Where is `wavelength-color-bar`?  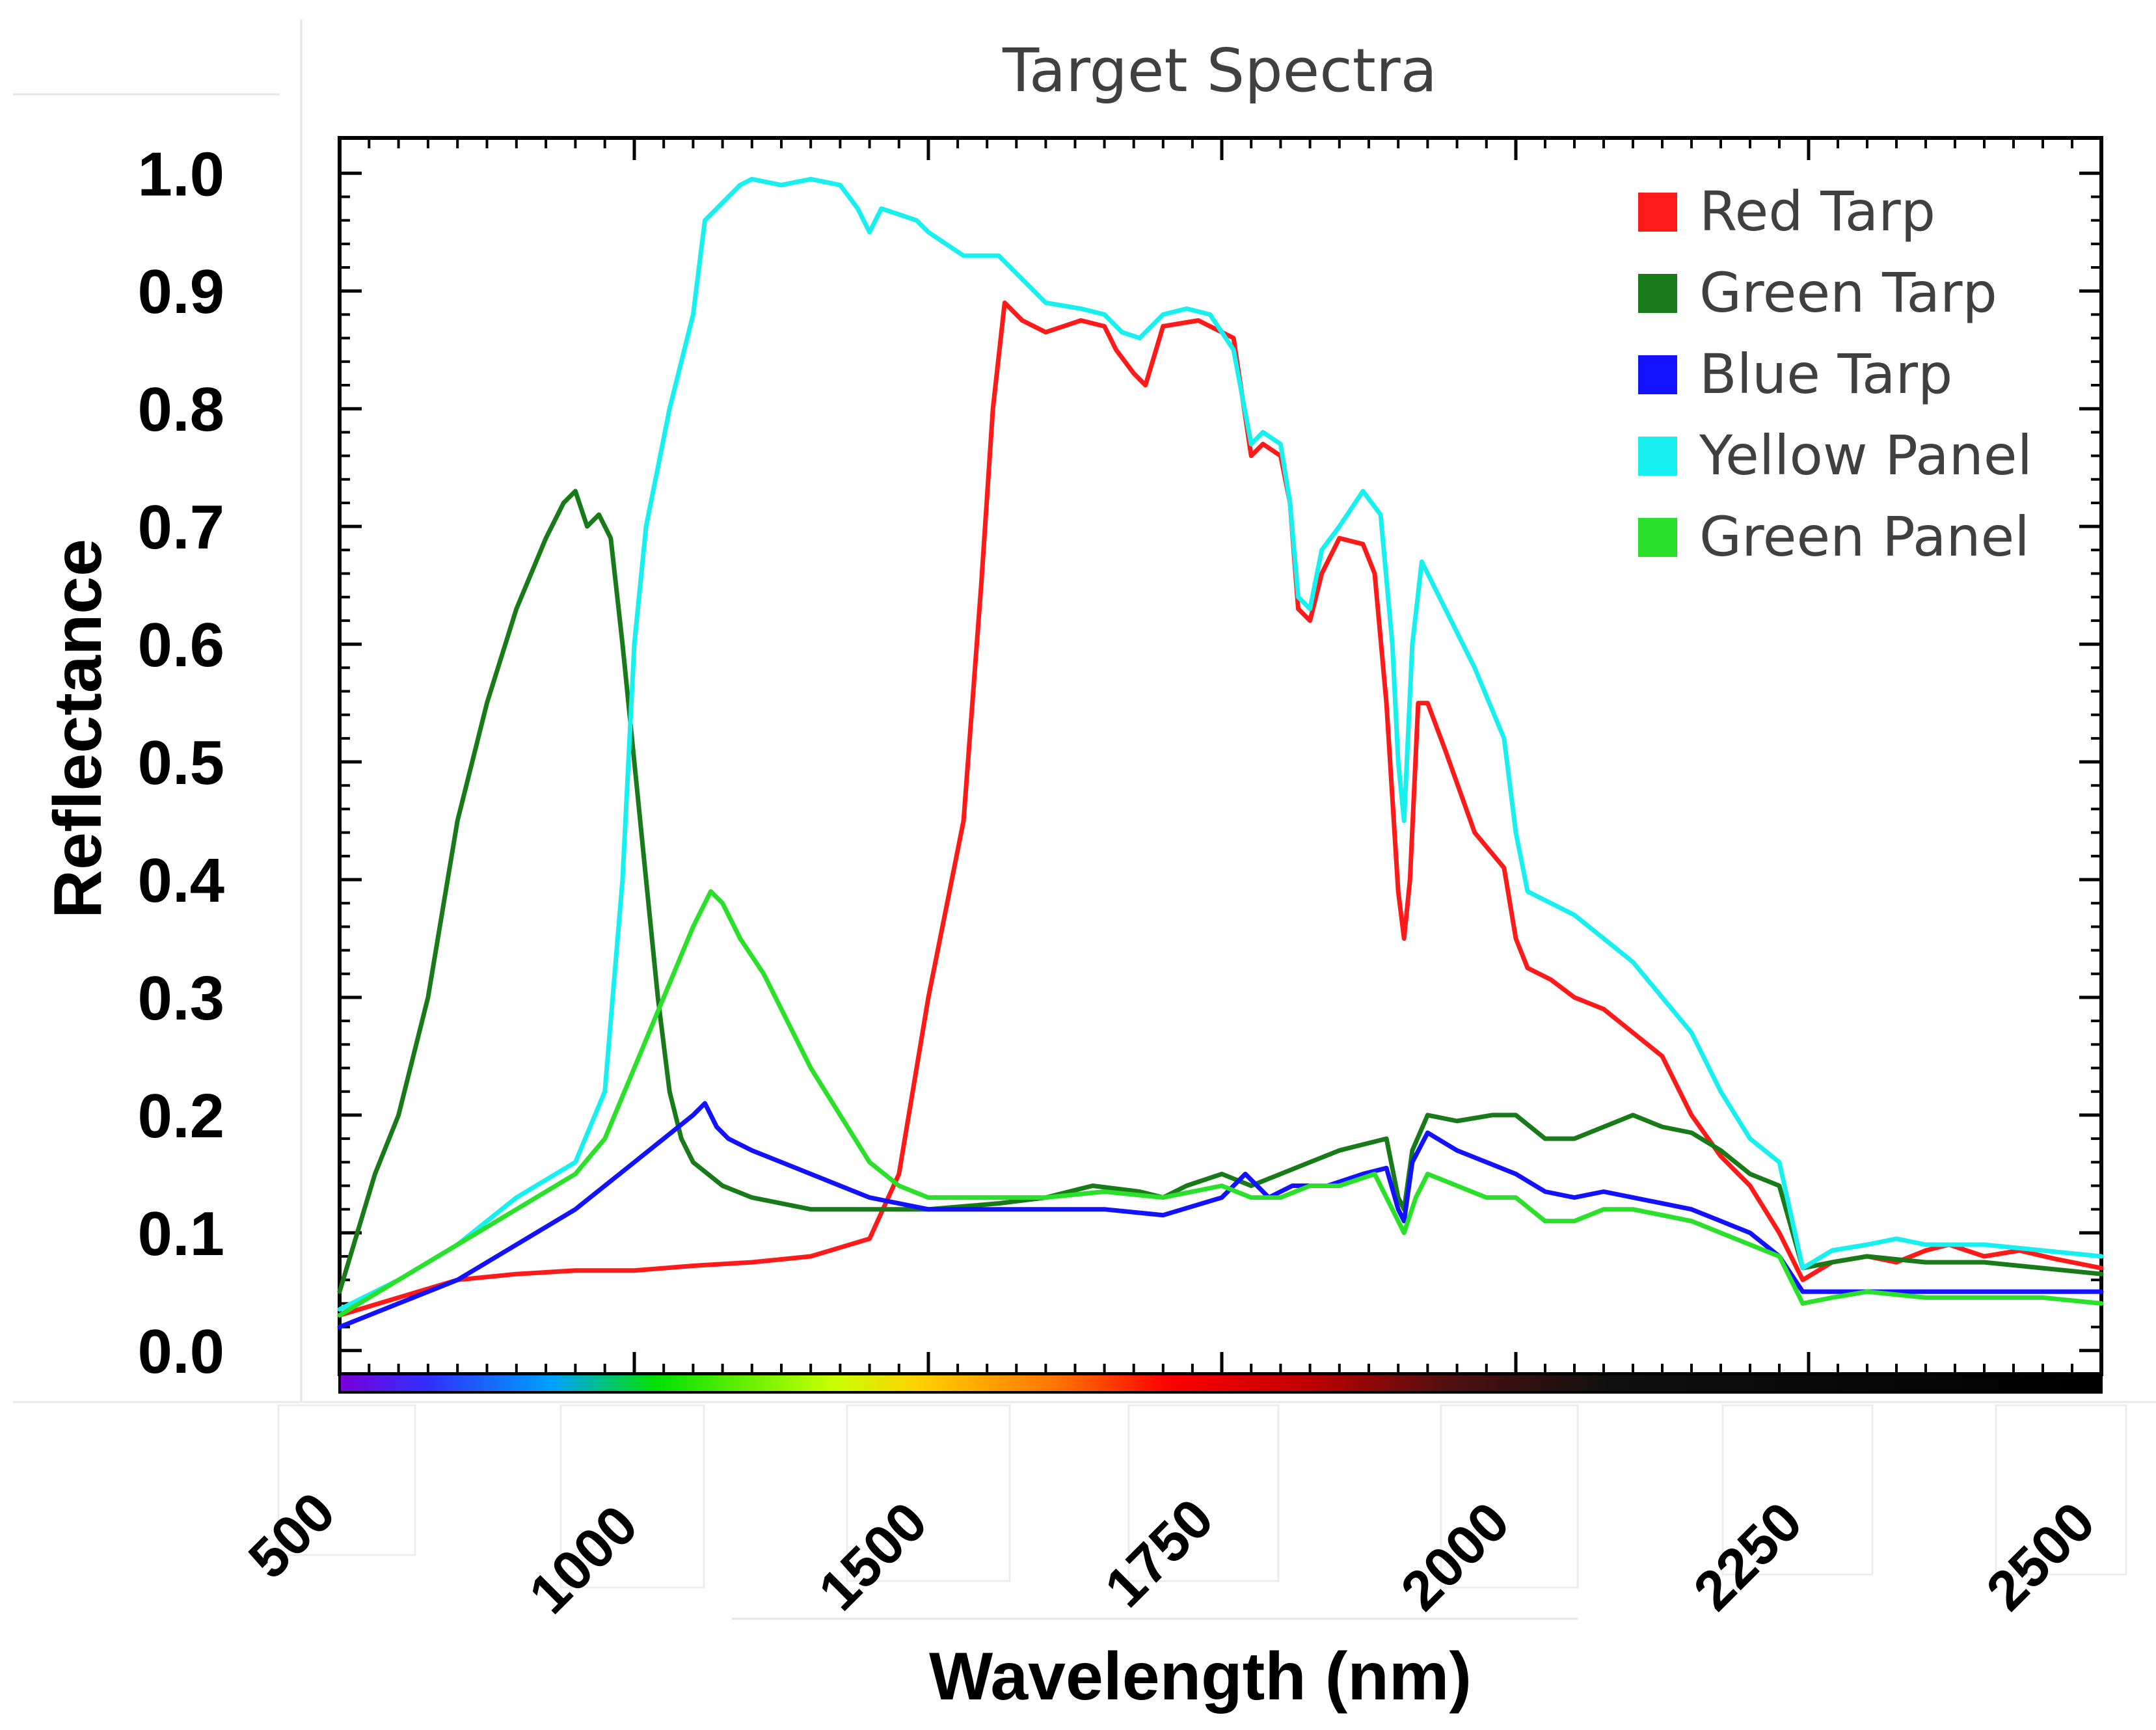
wavelength-color-bar is located at coordinates (1220, 1383).